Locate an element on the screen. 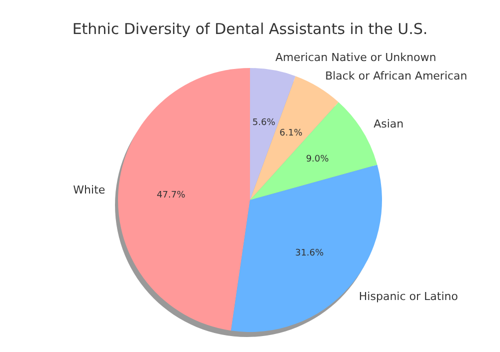  data-label: 47.7% is located at coordinates (171, 195).